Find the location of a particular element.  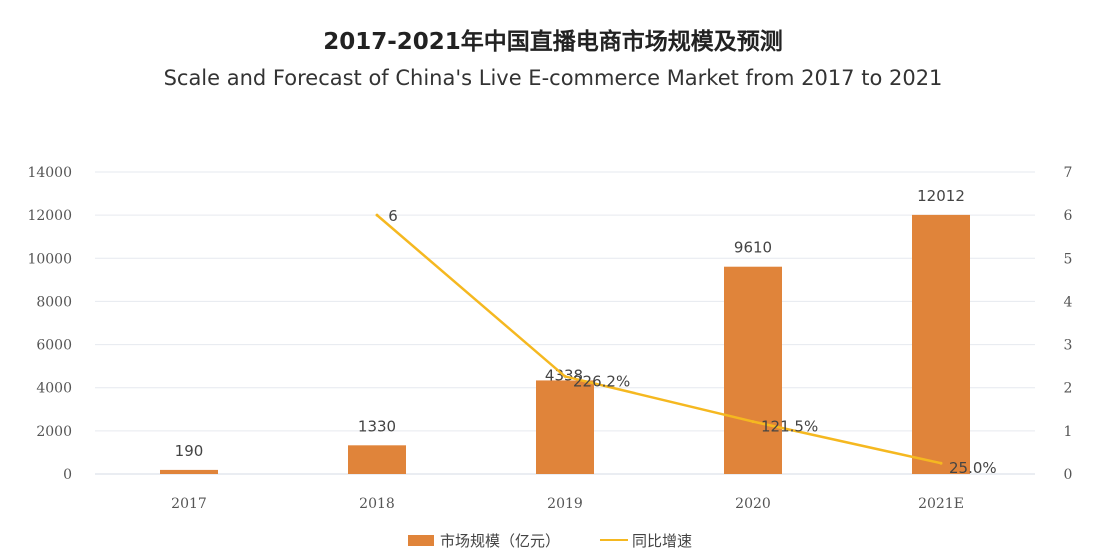

y-right-tick-label: 0 is located at coordinates (1068, 475).